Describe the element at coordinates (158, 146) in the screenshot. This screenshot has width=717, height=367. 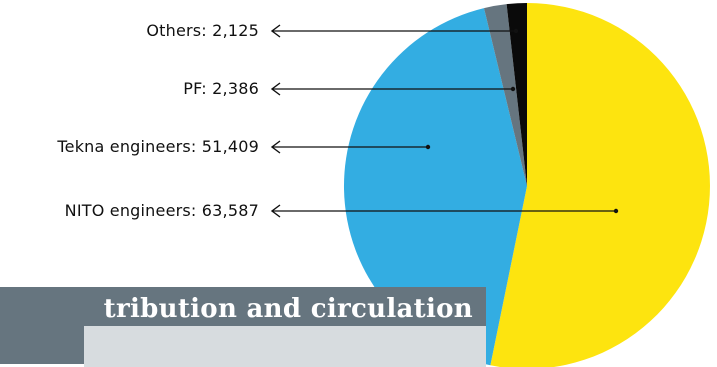
I see `label-tekna: Tekna engineers: 51,409` at that location.